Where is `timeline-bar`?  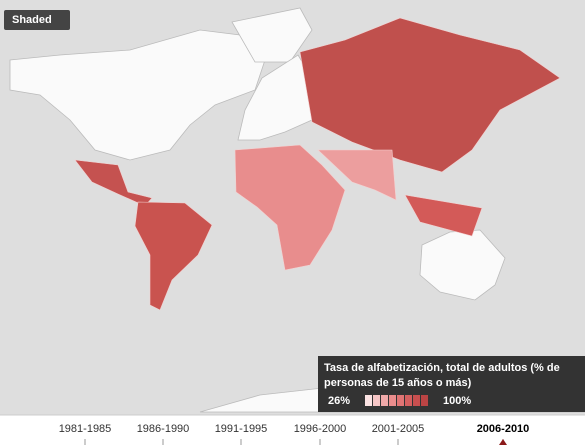 timeline-bar is located at coordinates (292, 430).